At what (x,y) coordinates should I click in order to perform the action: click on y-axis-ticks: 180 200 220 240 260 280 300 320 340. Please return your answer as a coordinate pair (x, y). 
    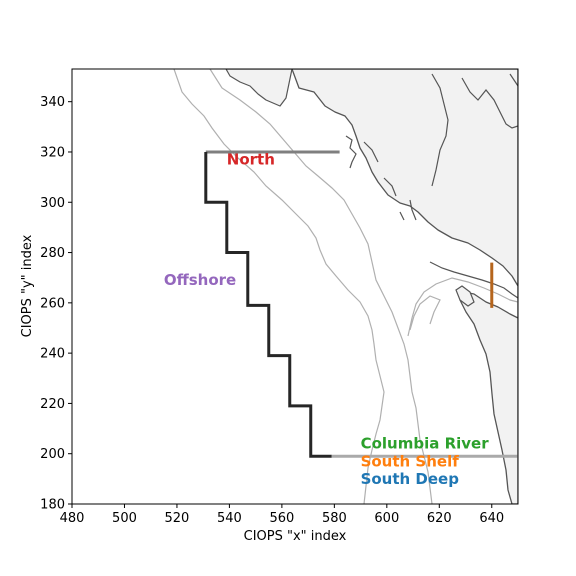
    Looking at the image, I should click on (56, 304).